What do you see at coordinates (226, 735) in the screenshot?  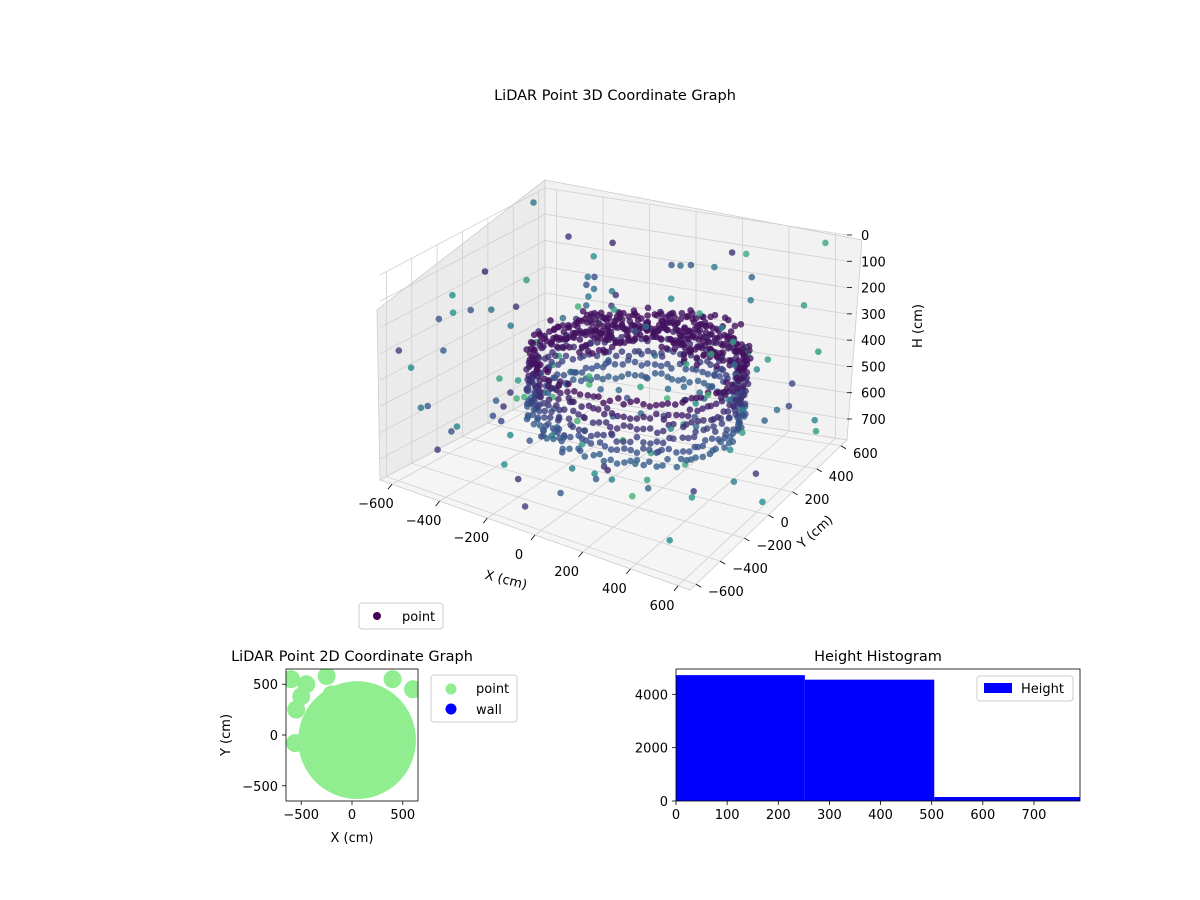 I see `y-axis-label-2d: Y (cm)` at bounding box center [226, 735].